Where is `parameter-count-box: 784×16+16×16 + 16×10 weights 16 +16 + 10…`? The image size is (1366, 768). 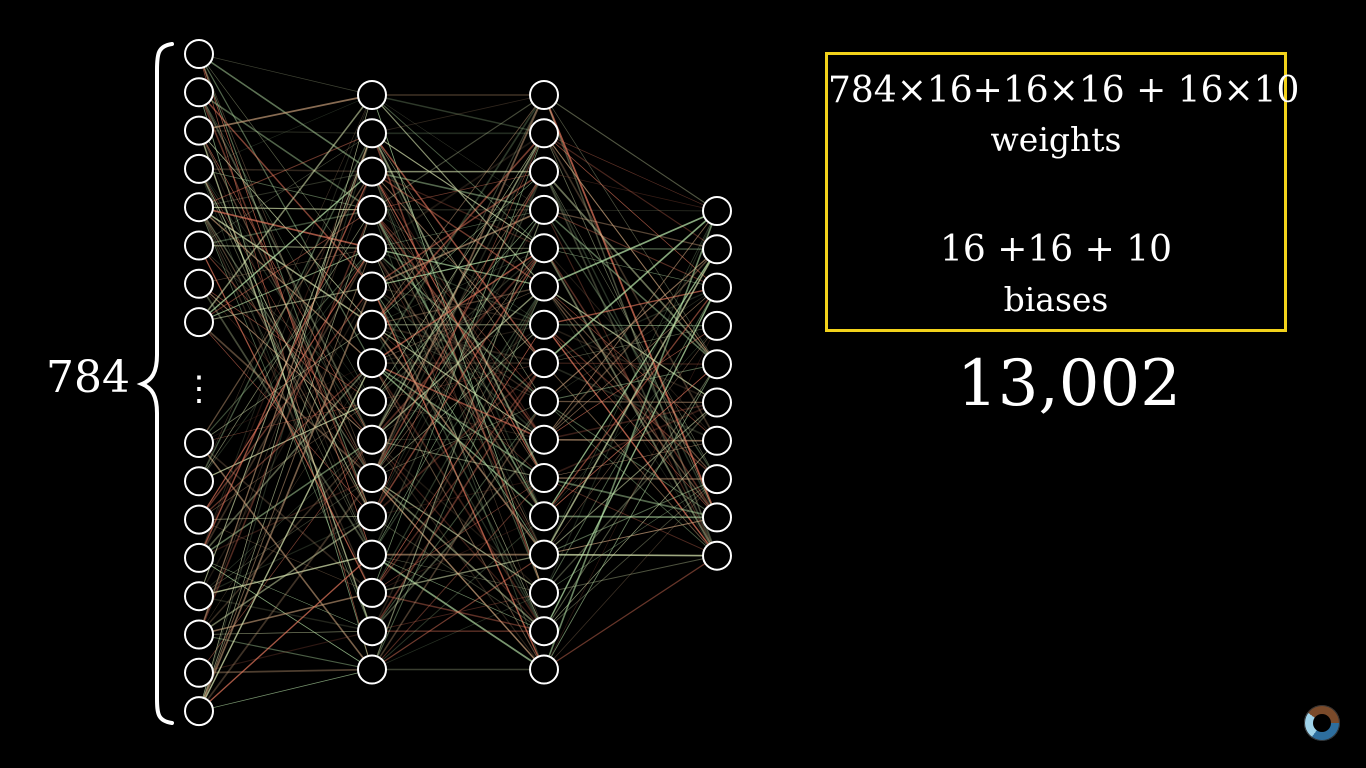
parameter-count-box: 784×16+16×16 + 16×10 weights 16 +16 + 10… is located at coordinates (1062, 192).